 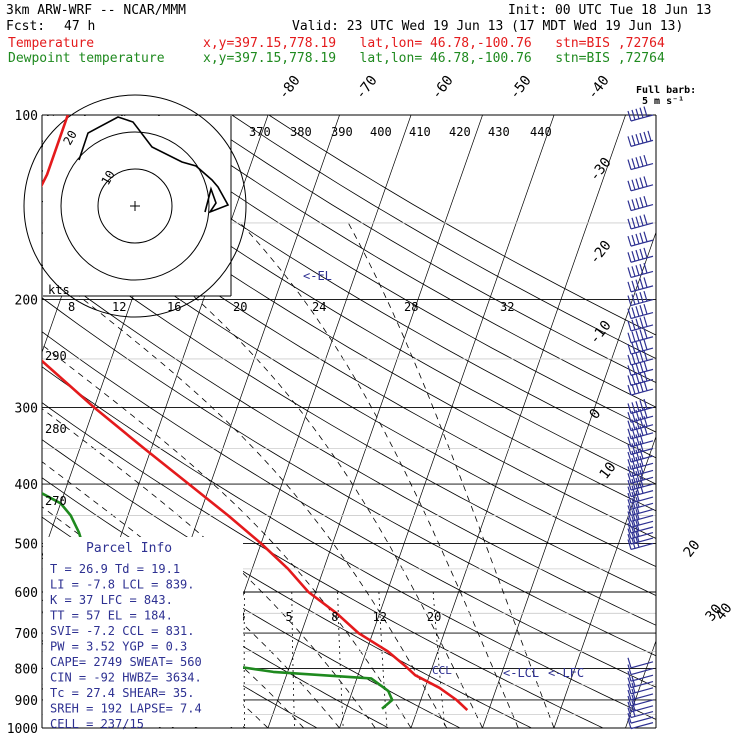 I want to click on hodograph-ring-label: 10, so click(x=107, y=178).